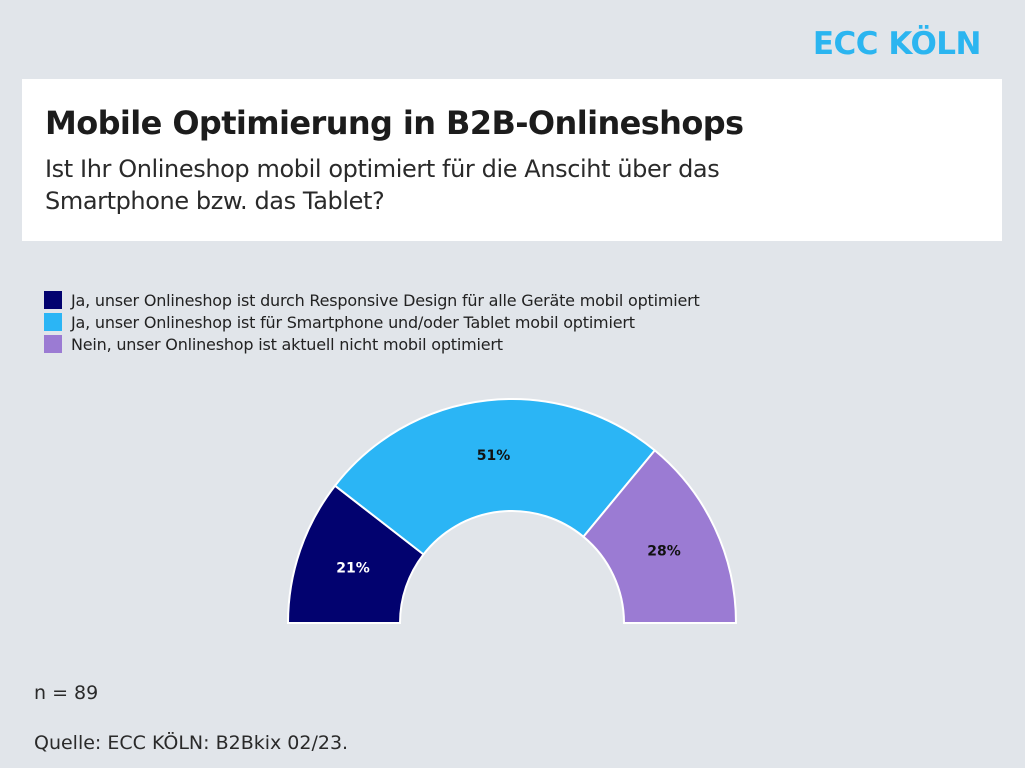  I want to click on legend-swatch-smartphone-tablet, so click(53, 322).